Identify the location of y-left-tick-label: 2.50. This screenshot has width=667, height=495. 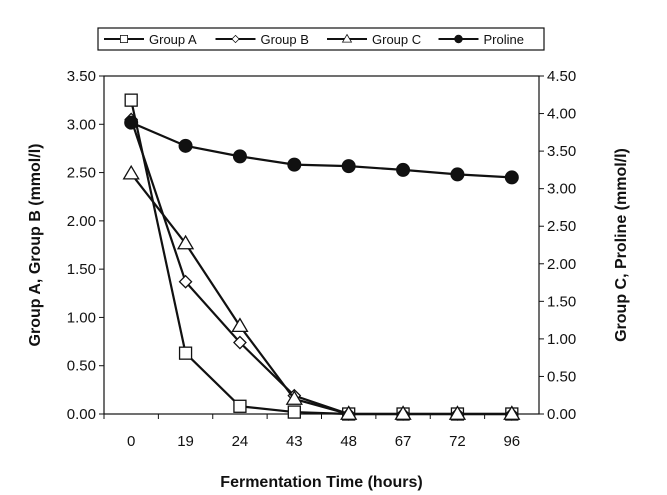
(81, 173).